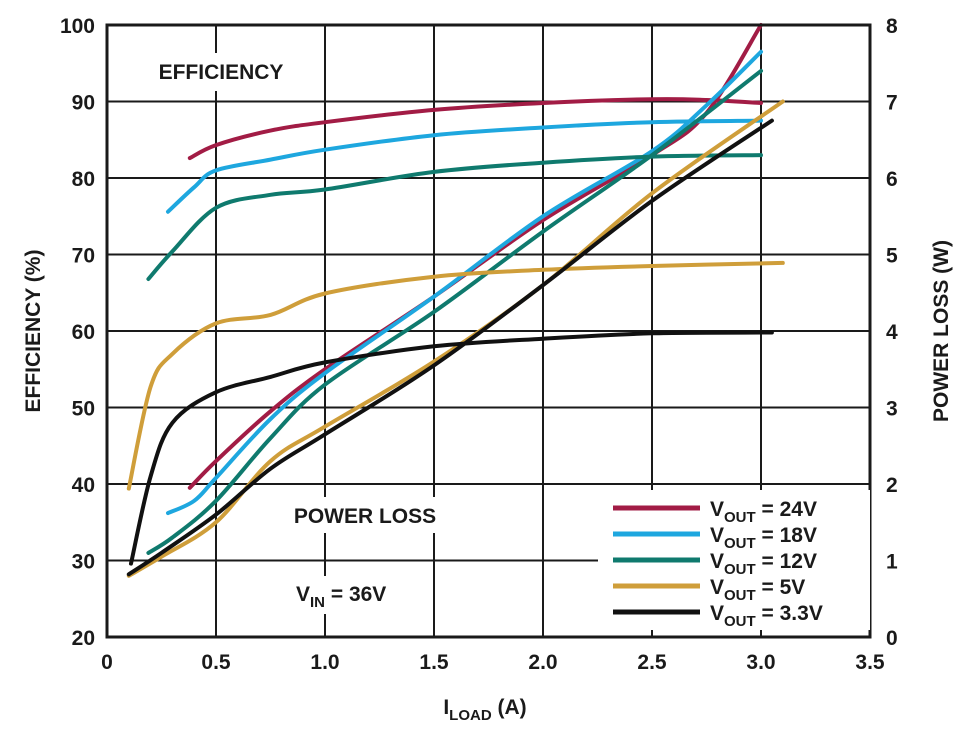 This screenshot has width=969, height=732. What do you see at coordinates (324, 662) in the screenshot?
I see `x-tick-label: 1.0` at bounding box center [324, 662].